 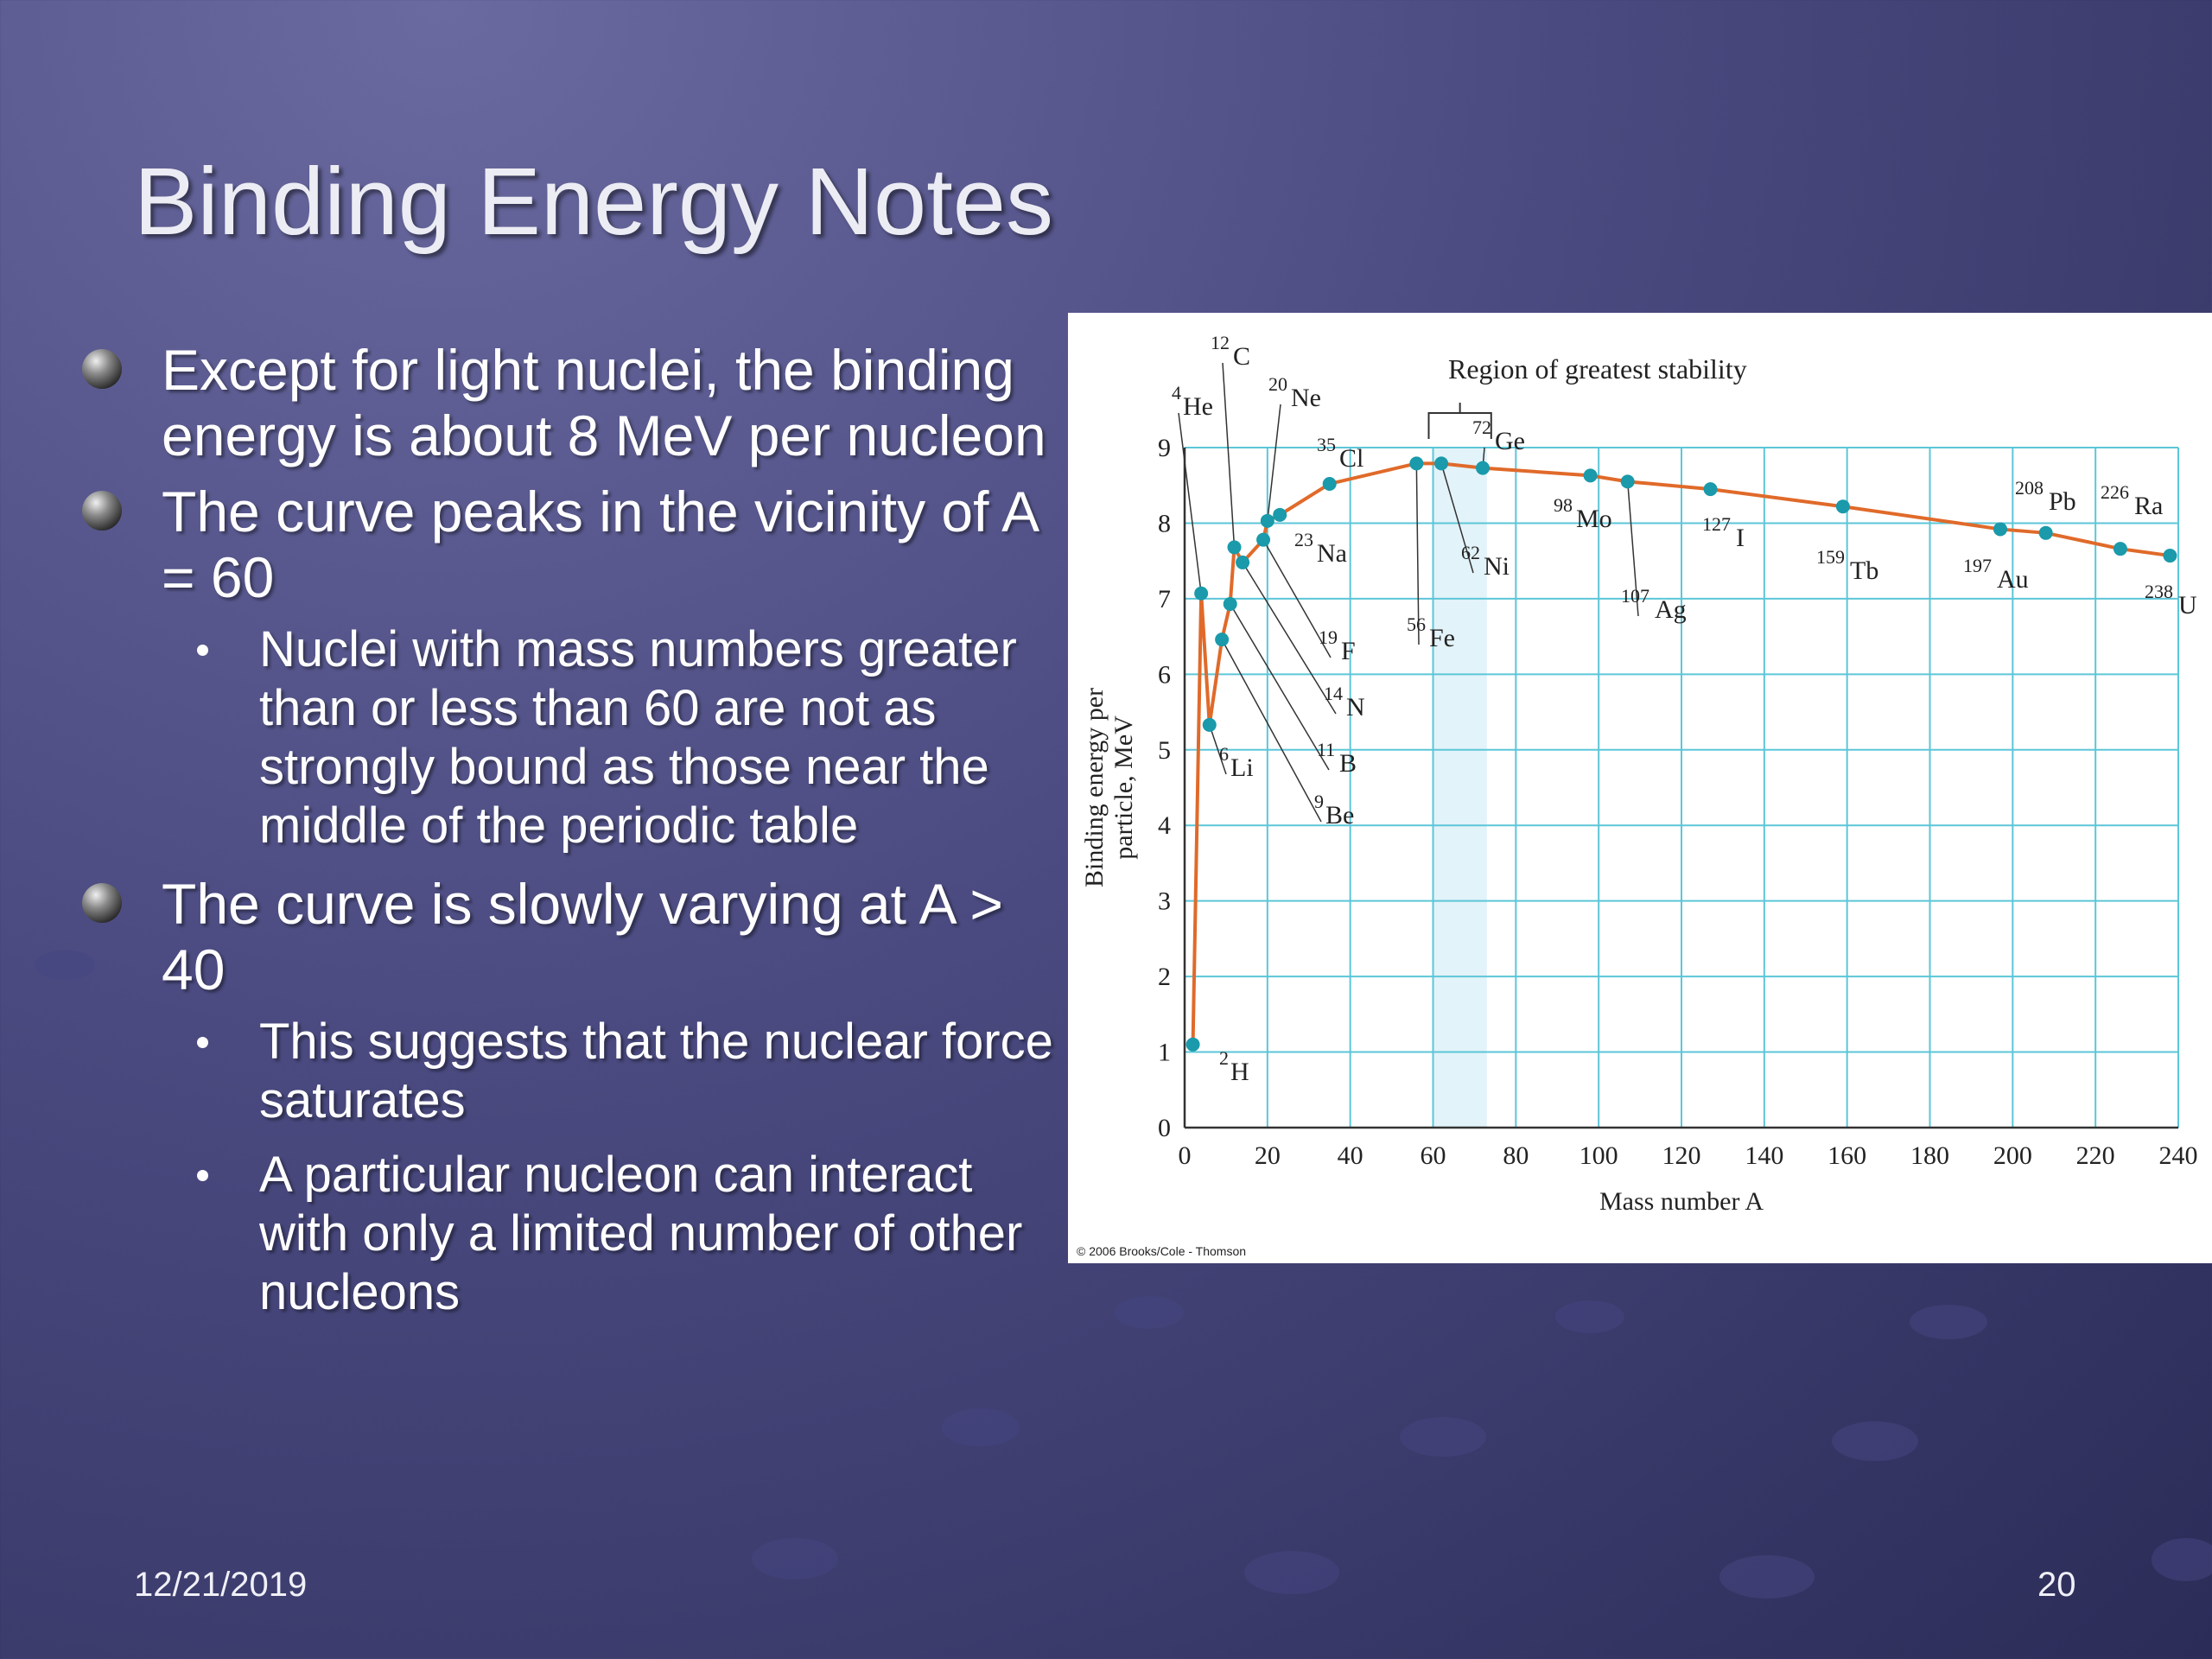 I want to click on nuclide-mass-number: 20, so click(x=1277, y=384).